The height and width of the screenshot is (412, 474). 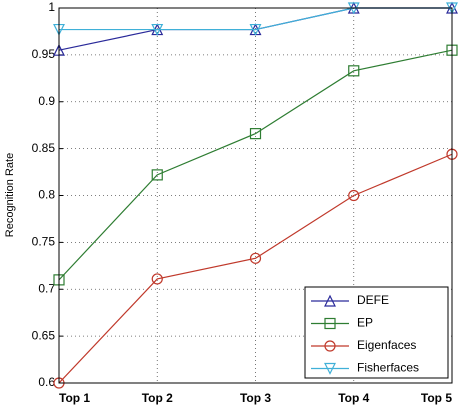 I want to click on y-axis-label: Recognition Rate, so click(x=10, y=195).